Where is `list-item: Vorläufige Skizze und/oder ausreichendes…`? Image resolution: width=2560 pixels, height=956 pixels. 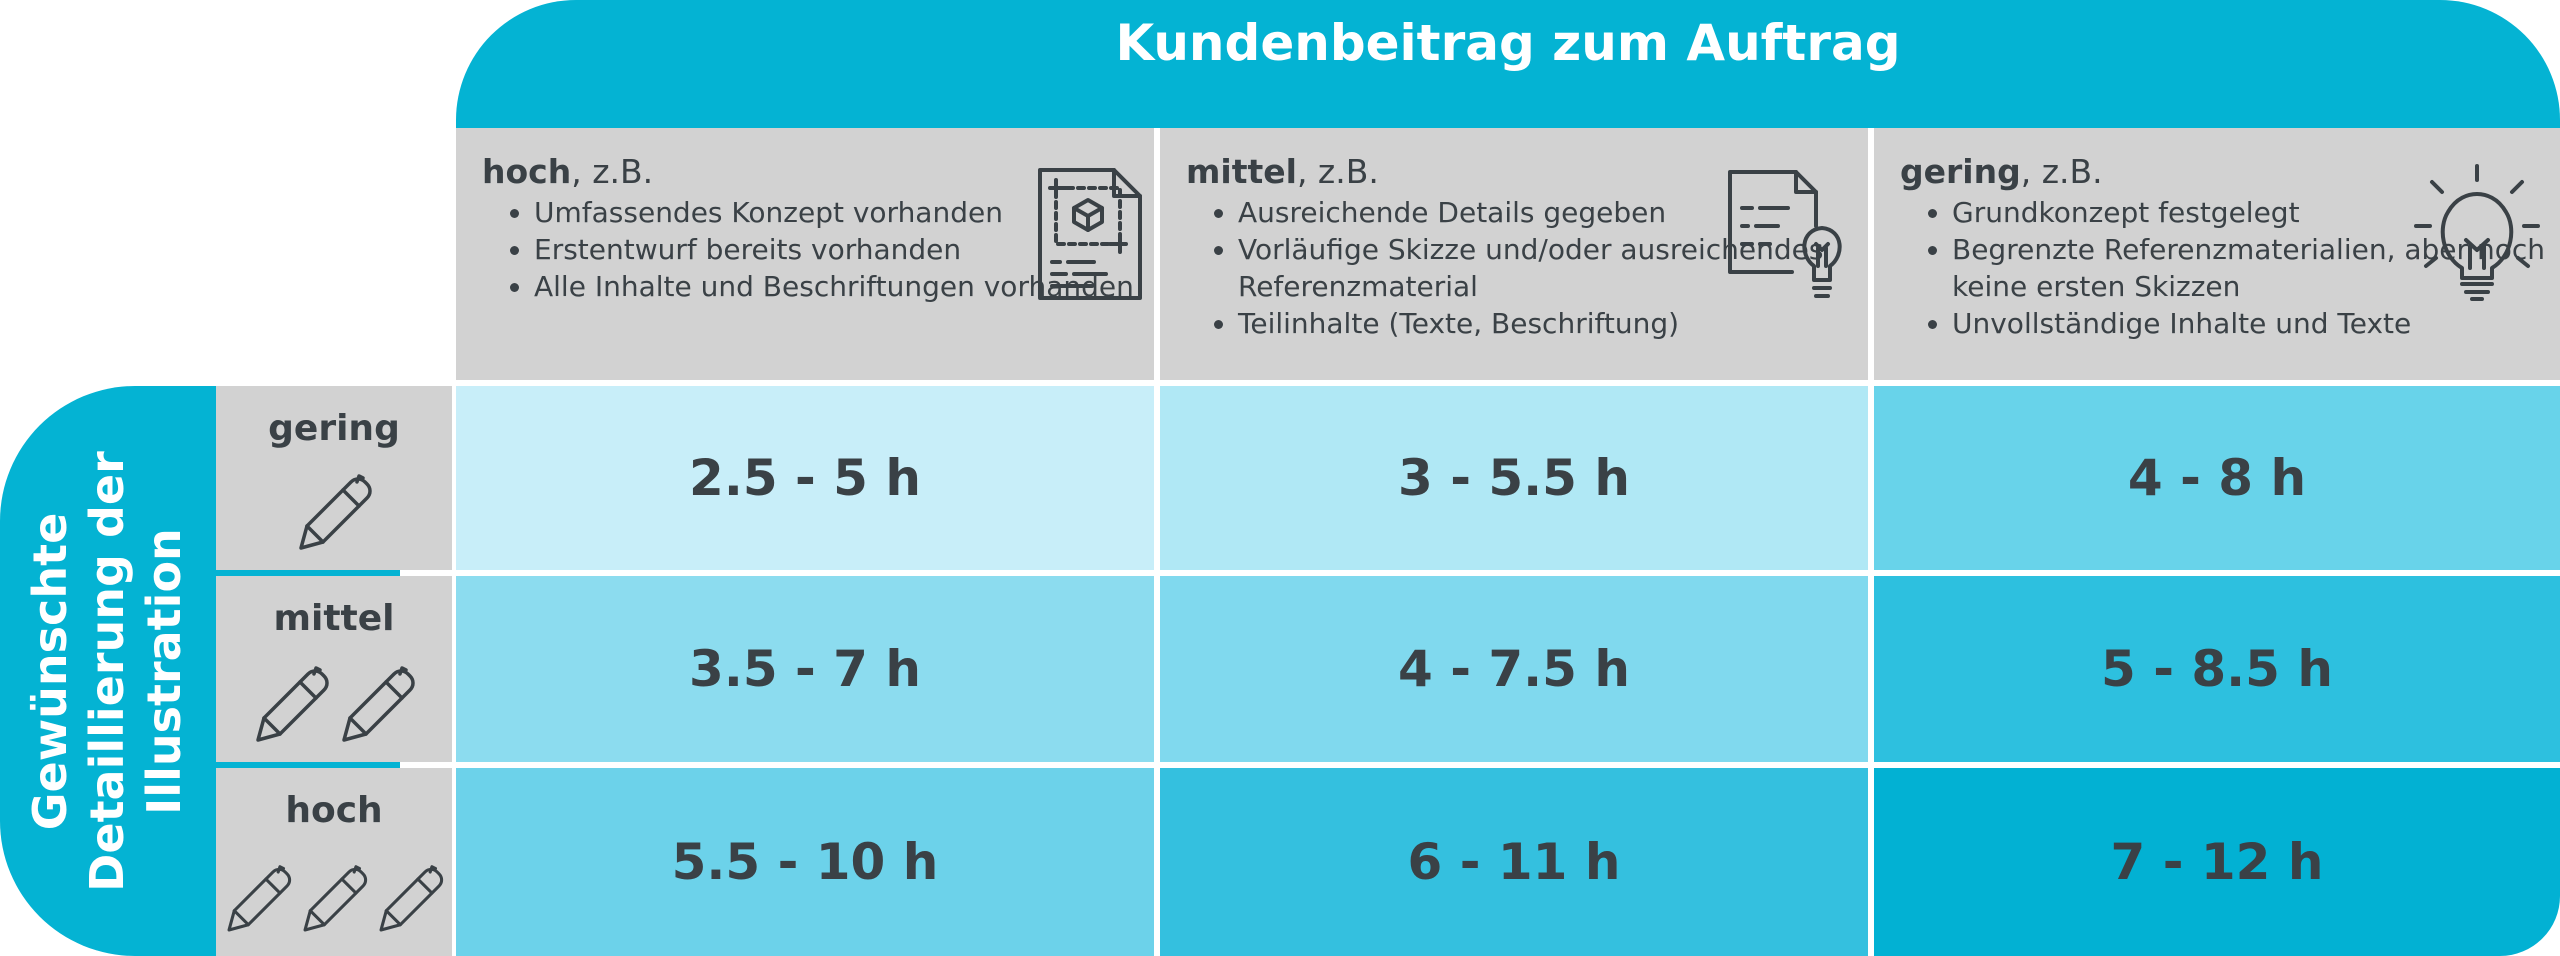
list-item: Vorläufige Skizze und/oder ausreichendes… is located at coordinates (1553, 268).